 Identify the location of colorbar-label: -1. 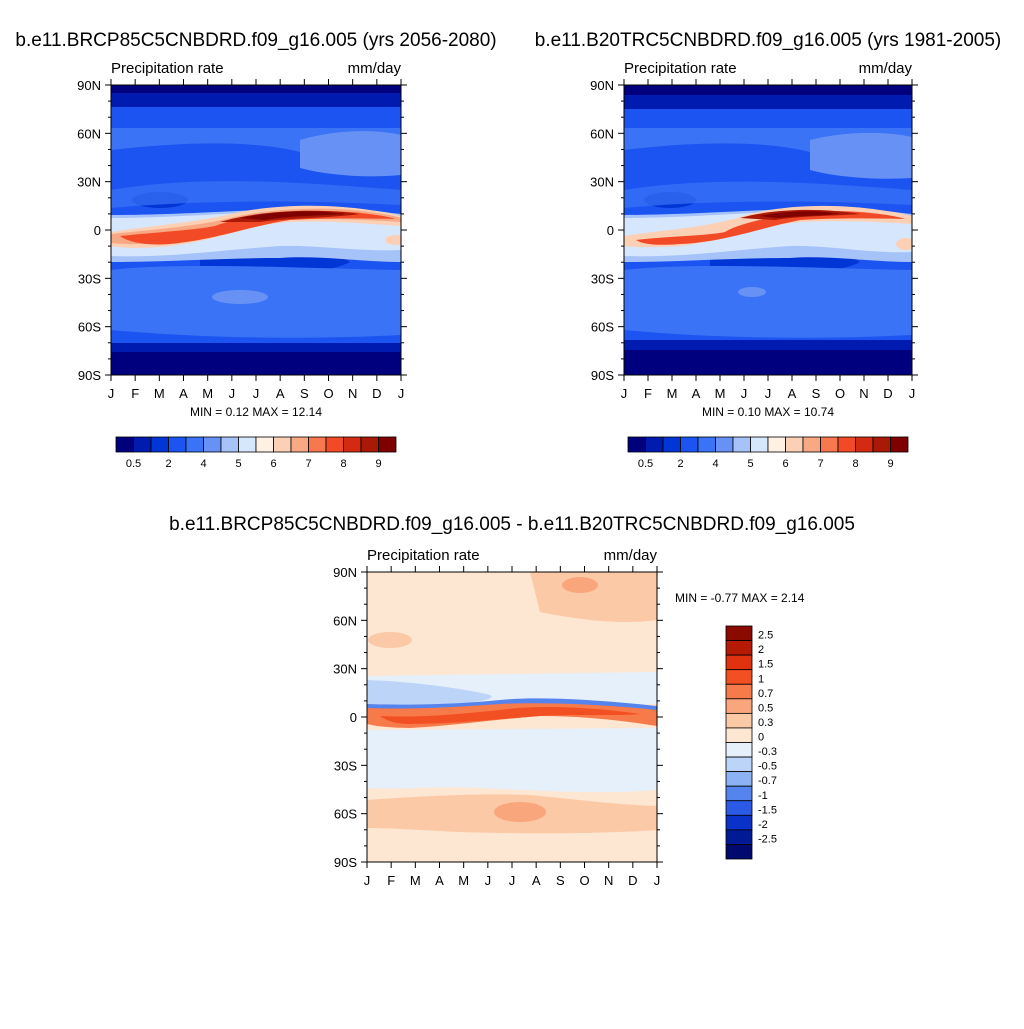
(763, 796).